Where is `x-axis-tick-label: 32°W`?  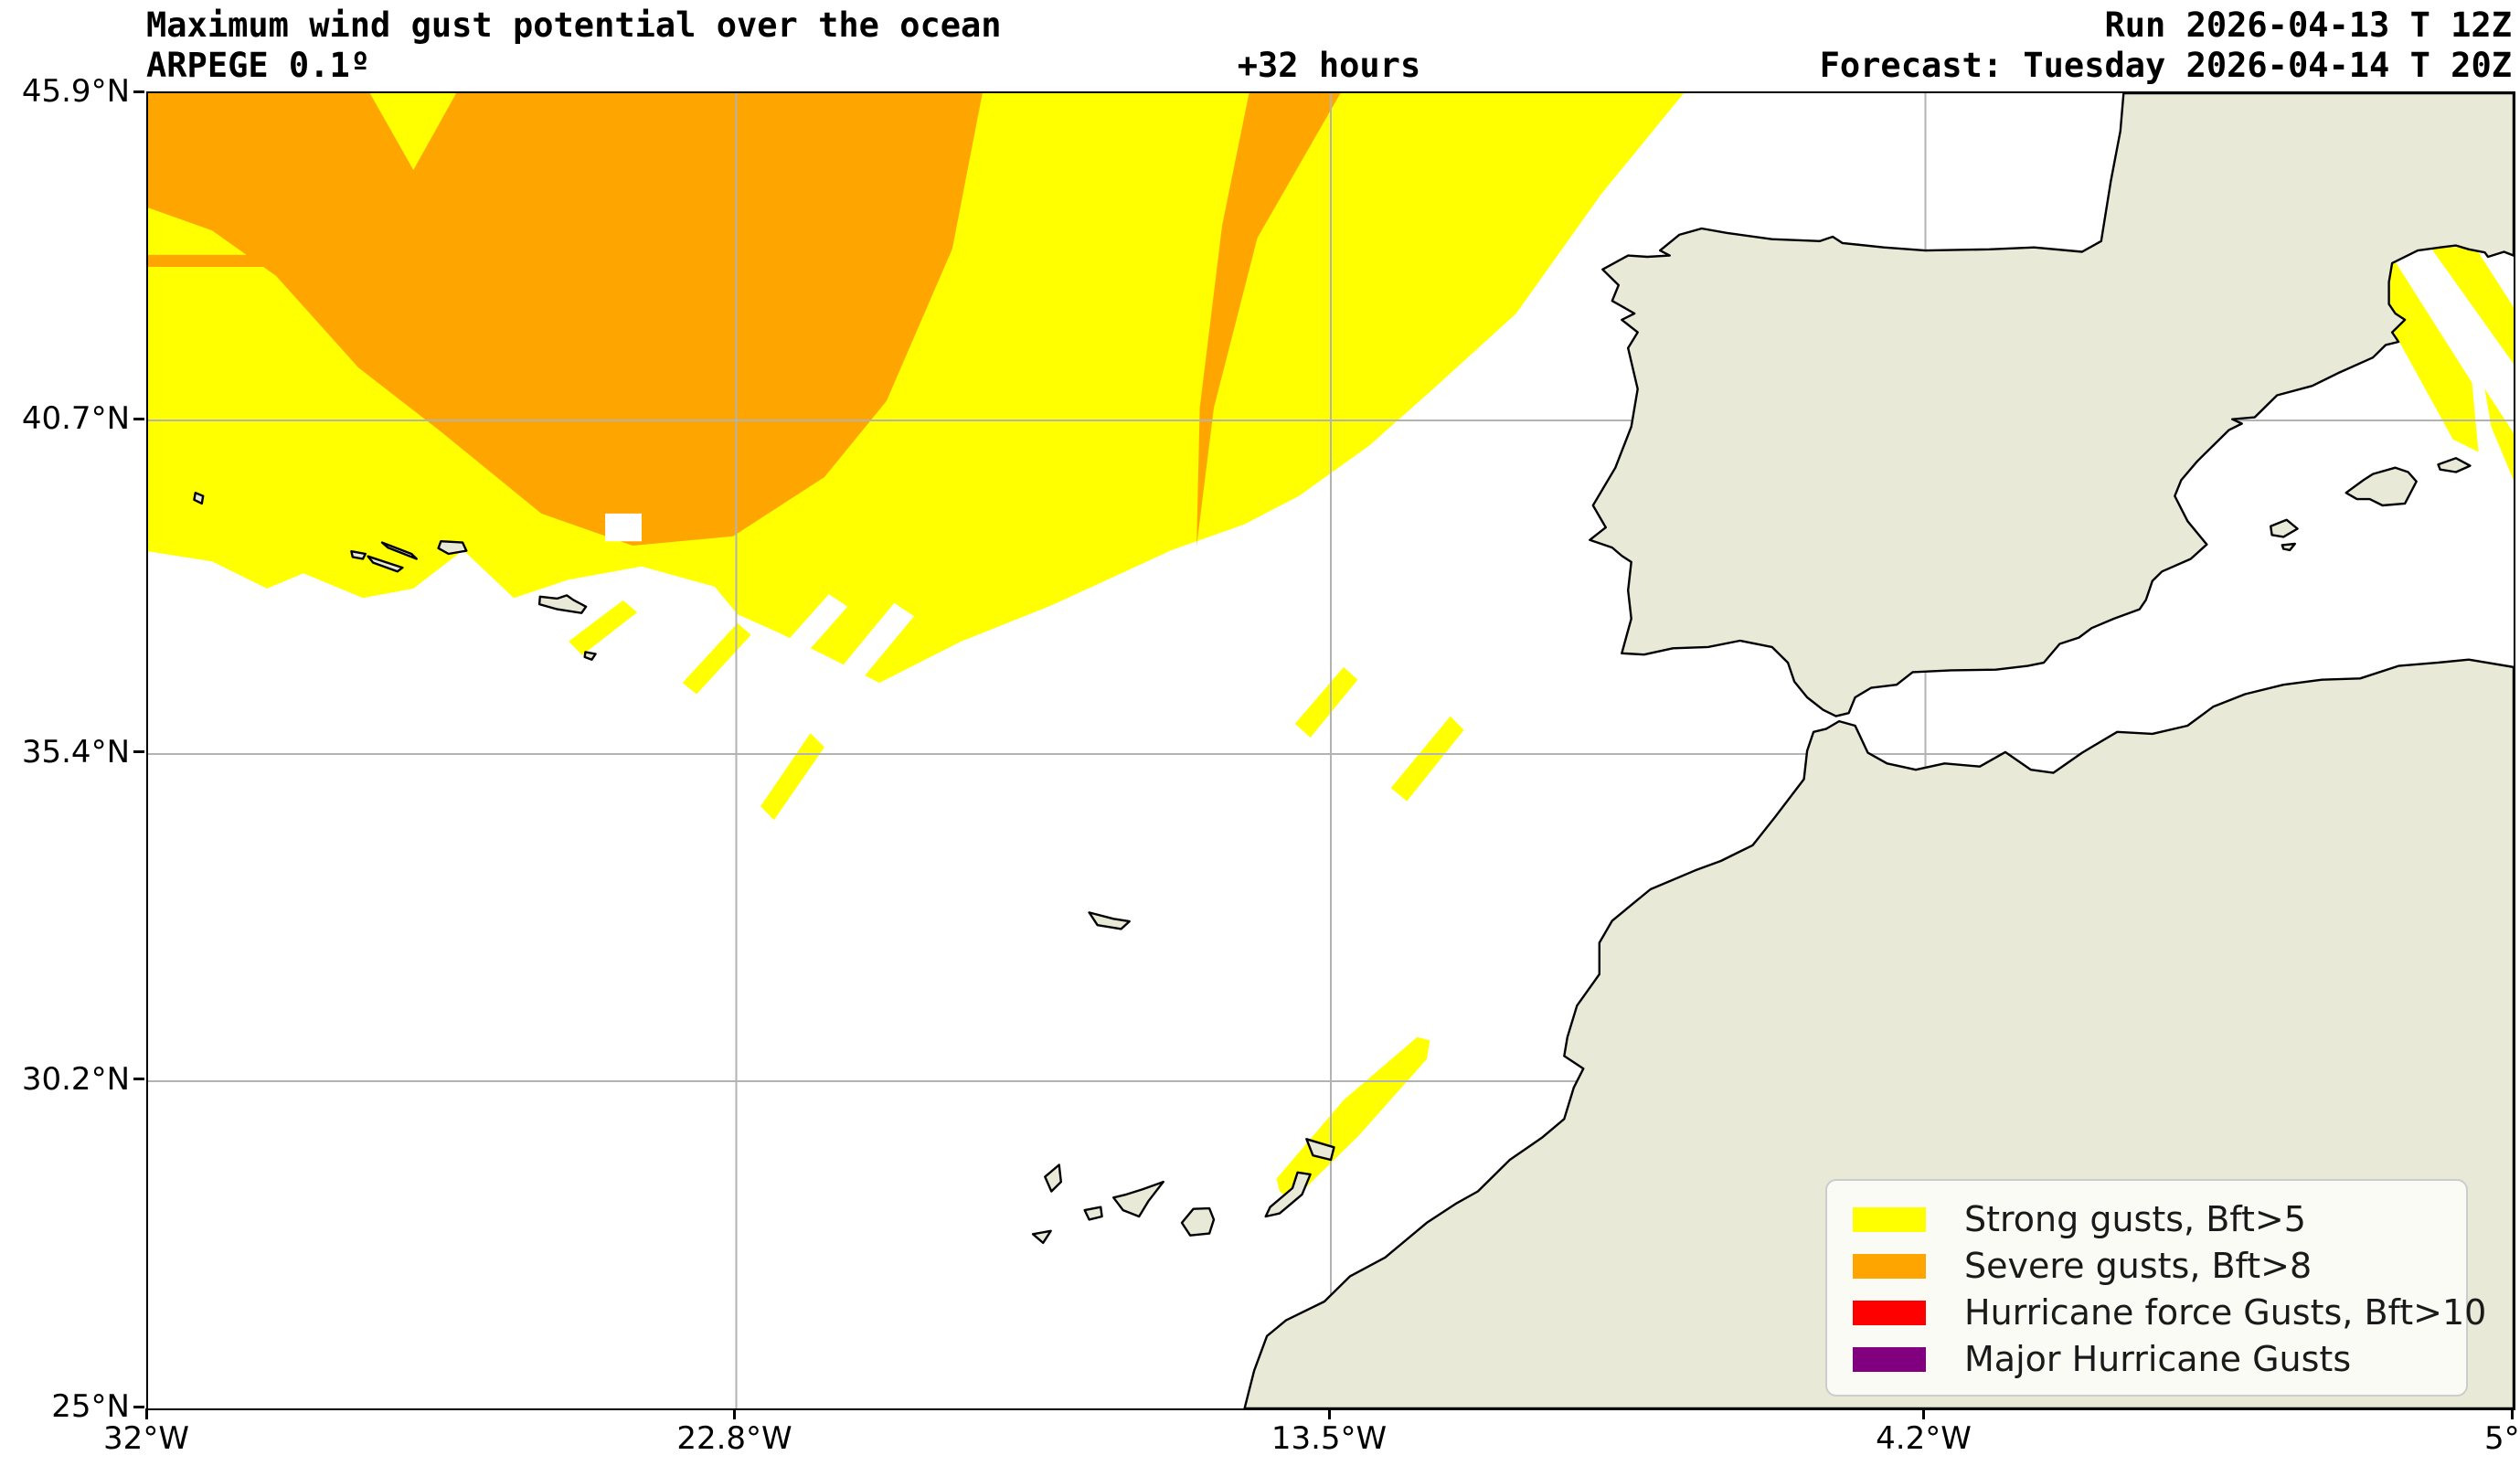 x-axis-tick-label: 32°W is located at coordinates (146, 1439).